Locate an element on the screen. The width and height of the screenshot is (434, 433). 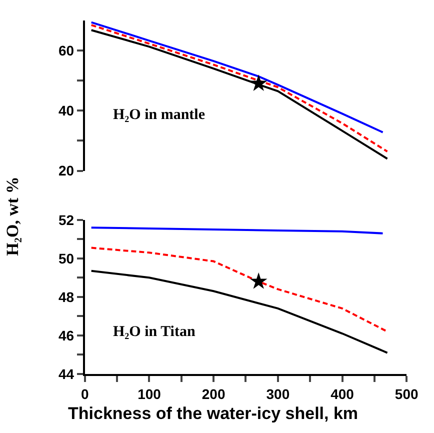
y-tick-label: 20 is located at coordinates (66, 170).